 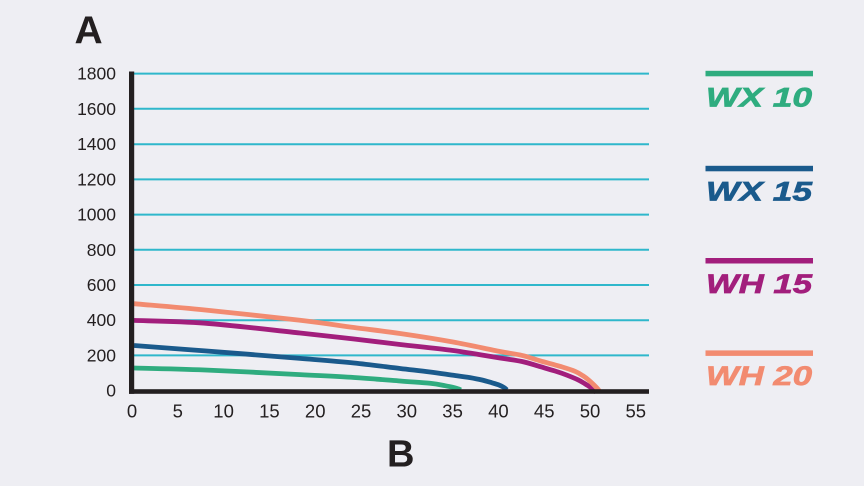 I want to click on svg-text: 40, so click(x=498, y=411).